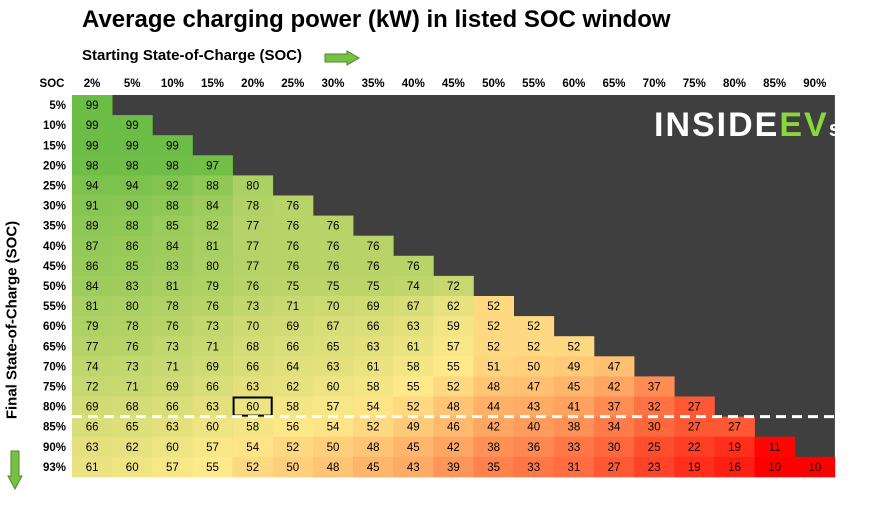  Describe the element at coordinates (172, 84) in the screenshot. I see `column-header: 10%` at that location.